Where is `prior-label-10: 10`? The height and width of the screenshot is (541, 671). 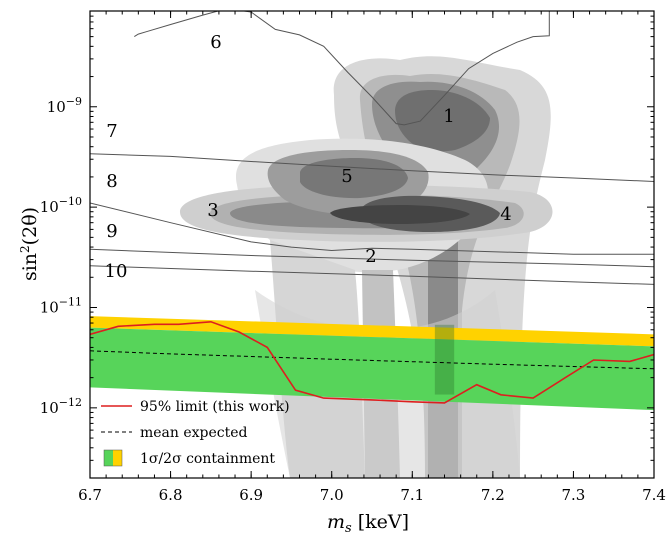
prior-label-10: 10 is located at coordinates (116, 271).